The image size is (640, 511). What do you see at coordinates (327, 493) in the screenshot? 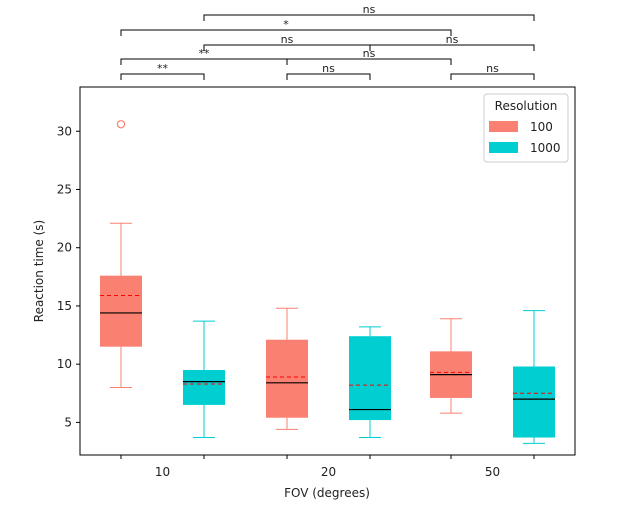
I see `x-axis-label: FOV (degrees)` at bounding box center [327, 493].